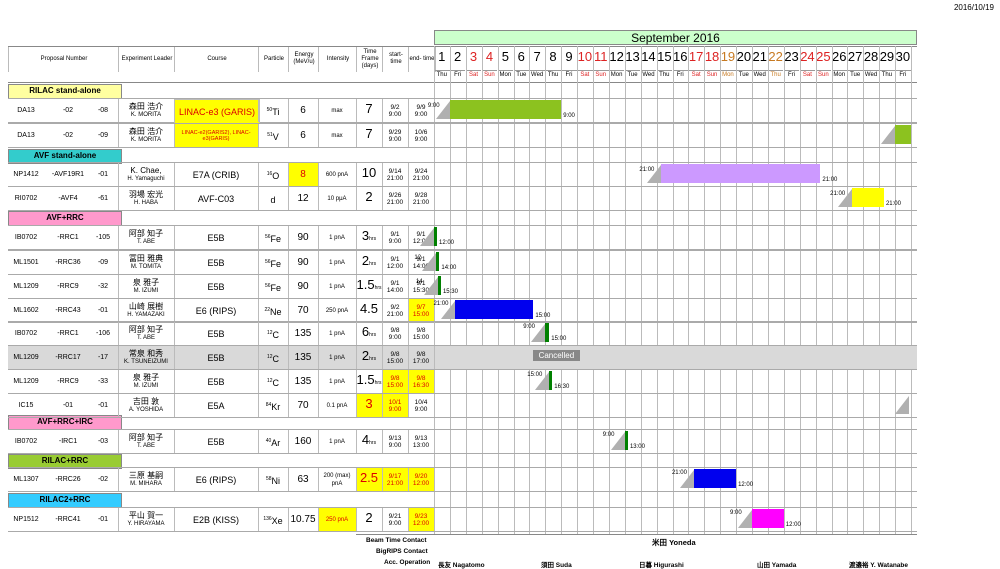 The image size is (1000, 569). I want to click on section-avf-standalone: AVF stand-alone, so click(65, 156).